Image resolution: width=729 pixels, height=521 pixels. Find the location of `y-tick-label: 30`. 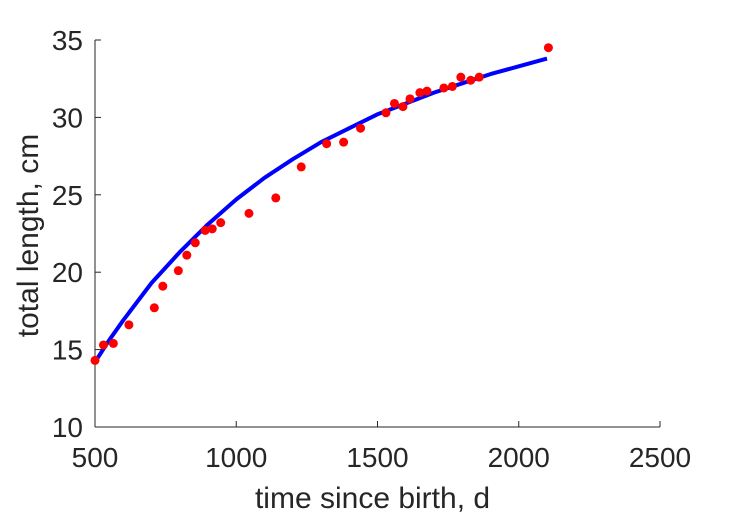

y-tick-label: 30 is located at coordinates (67, 117).